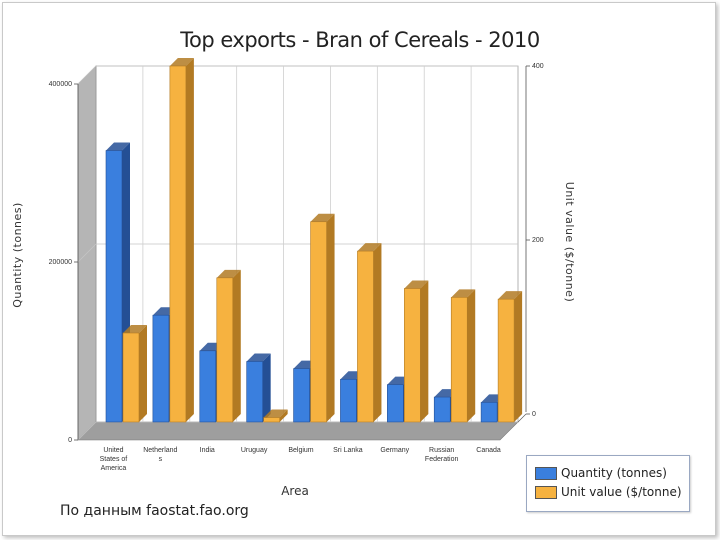 The height and width of the screenshot is (540, 720). I want to click on source-note: По данным faostat.fao.org, so click(154, 511).